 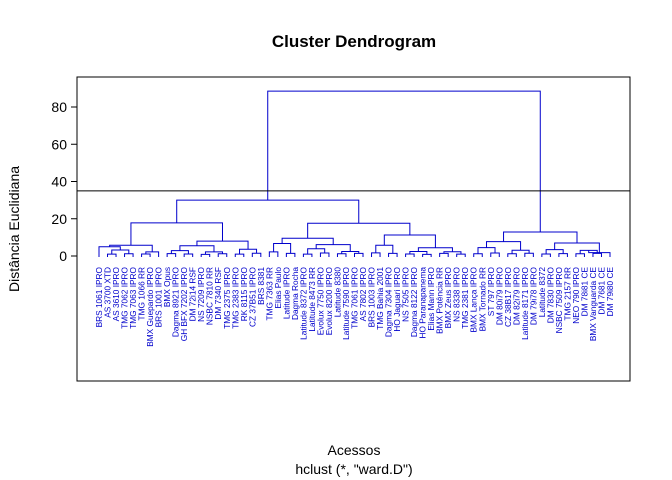 What do you see at coordinates (516, 295) in the screenshot?
I see `leaf-label: DM 82i79 IPRO` at bounding box center [516, 295].